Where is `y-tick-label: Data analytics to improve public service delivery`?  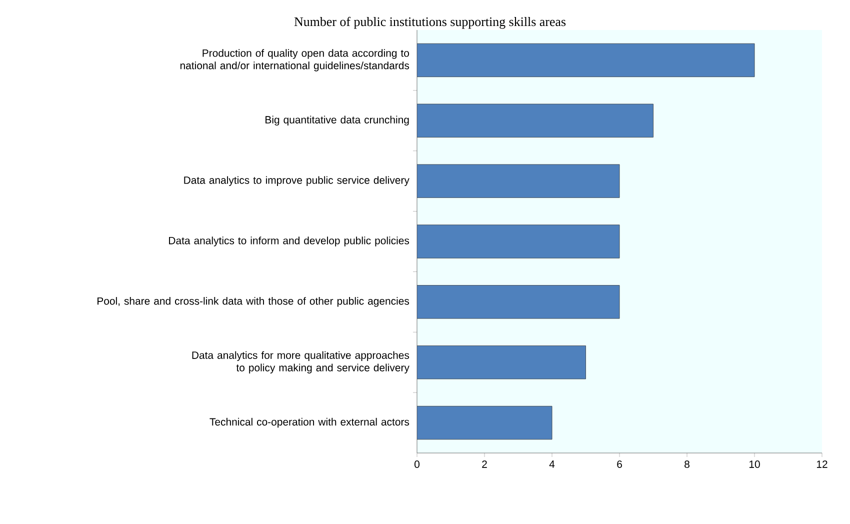
y-tick-label: Data analytics to improve public service delivery is located at coordinates (297, 181).